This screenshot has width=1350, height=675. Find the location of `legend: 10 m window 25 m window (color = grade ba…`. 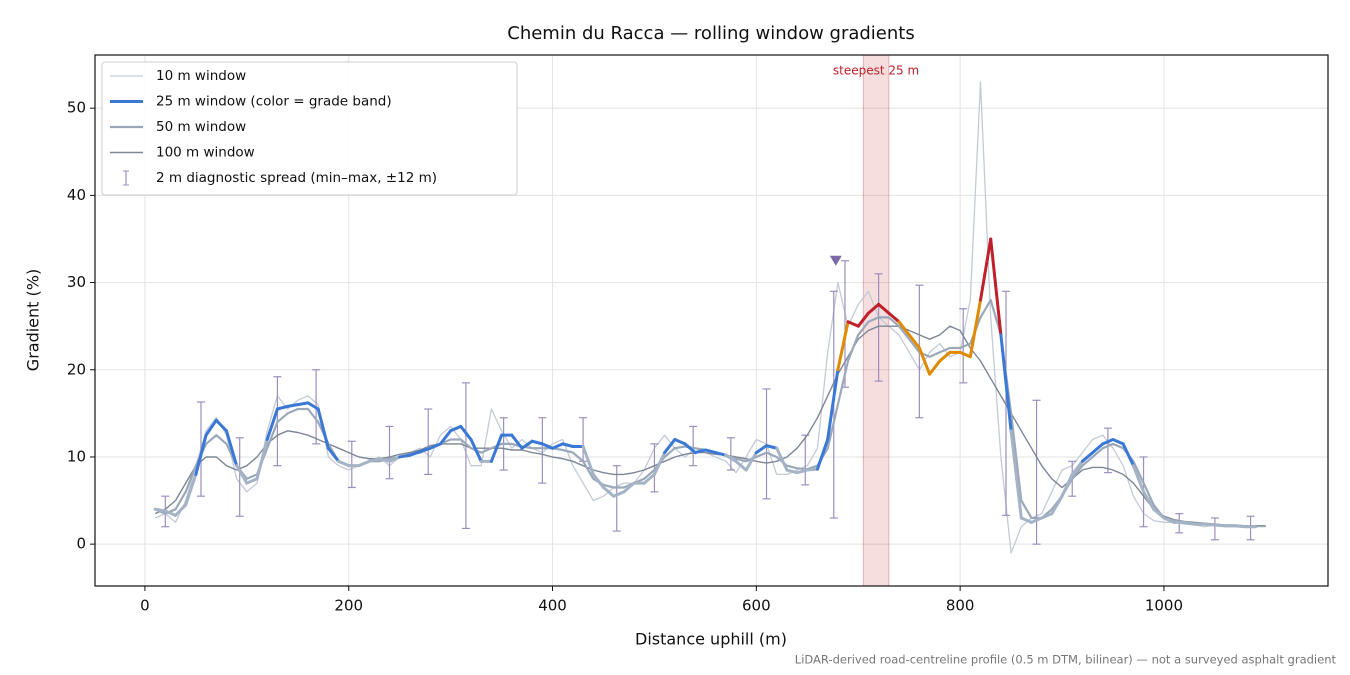

legend: 10 m window 25 m window (color = grade ba… is located at coordinates (309, 128).